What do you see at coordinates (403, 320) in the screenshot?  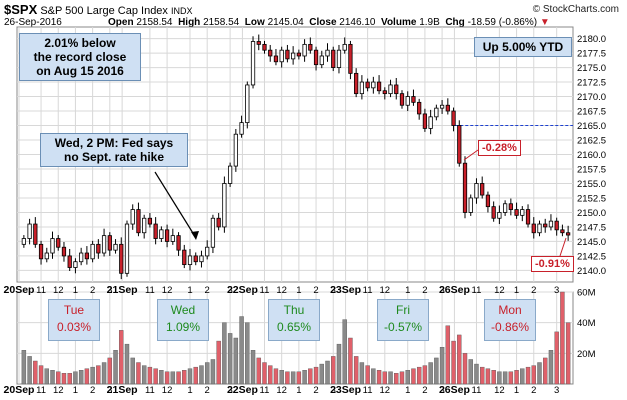 I see `day-box-fri: Fri -0.57%` at bounding box center [403, 320].